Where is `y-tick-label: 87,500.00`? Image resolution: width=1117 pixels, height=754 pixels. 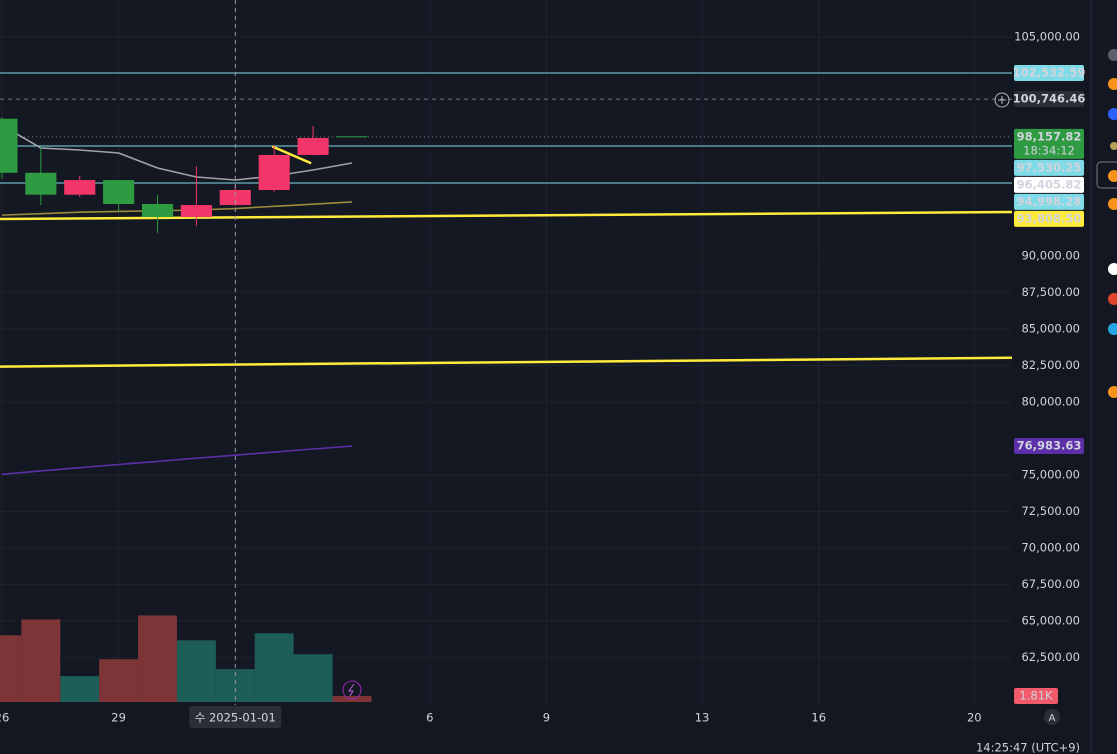 y-tick-label: 87,500.00 is located at coordinates (1050, 292).